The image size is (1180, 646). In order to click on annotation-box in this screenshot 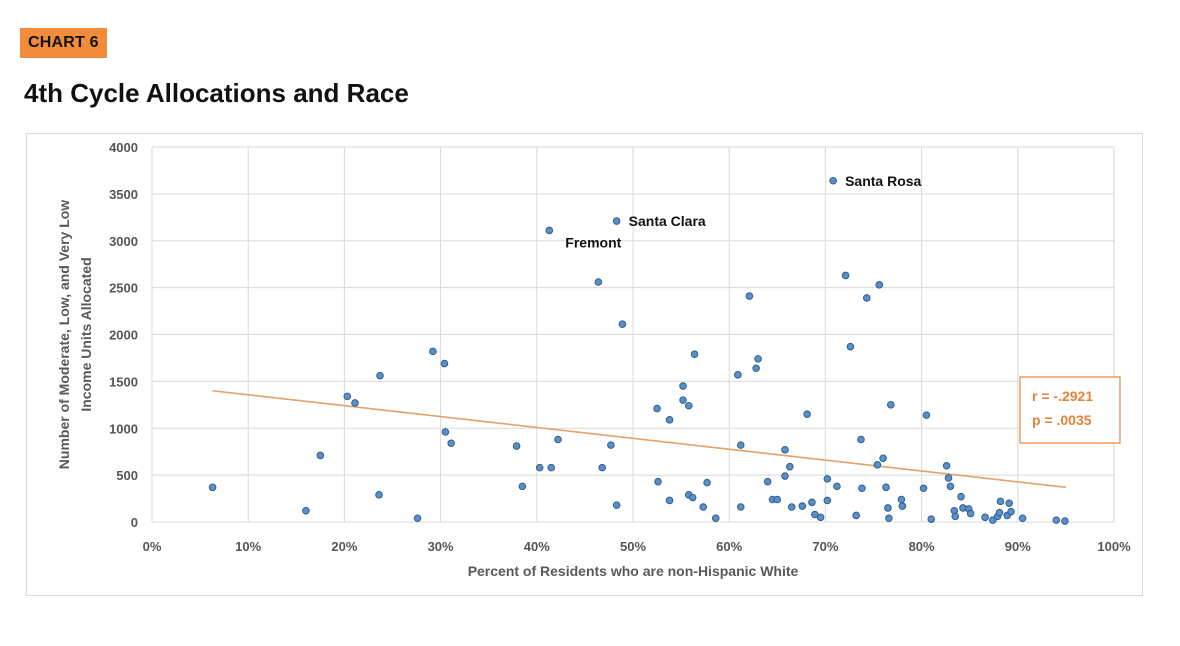, I will do `click(1070, 410)`.